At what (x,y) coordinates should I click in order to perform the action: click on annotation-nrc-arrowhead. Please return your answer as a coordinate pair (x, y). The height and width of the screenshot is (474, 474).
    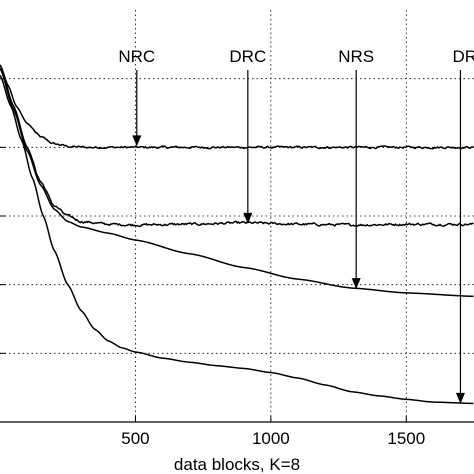
    Looking at the image, I should click on (137, 141).